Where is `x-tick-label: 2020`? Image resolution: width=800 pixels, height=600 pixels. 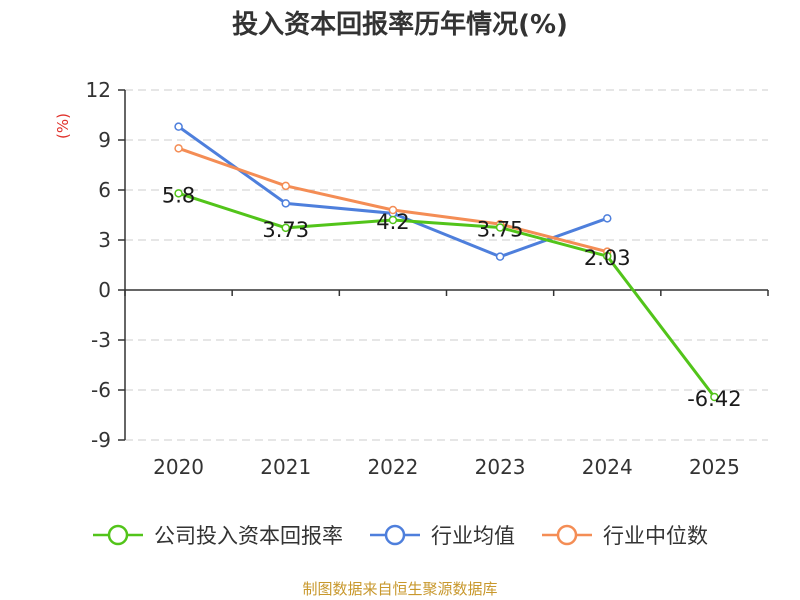
x-tick-label: 2020 is located at coordinates (178, 467).